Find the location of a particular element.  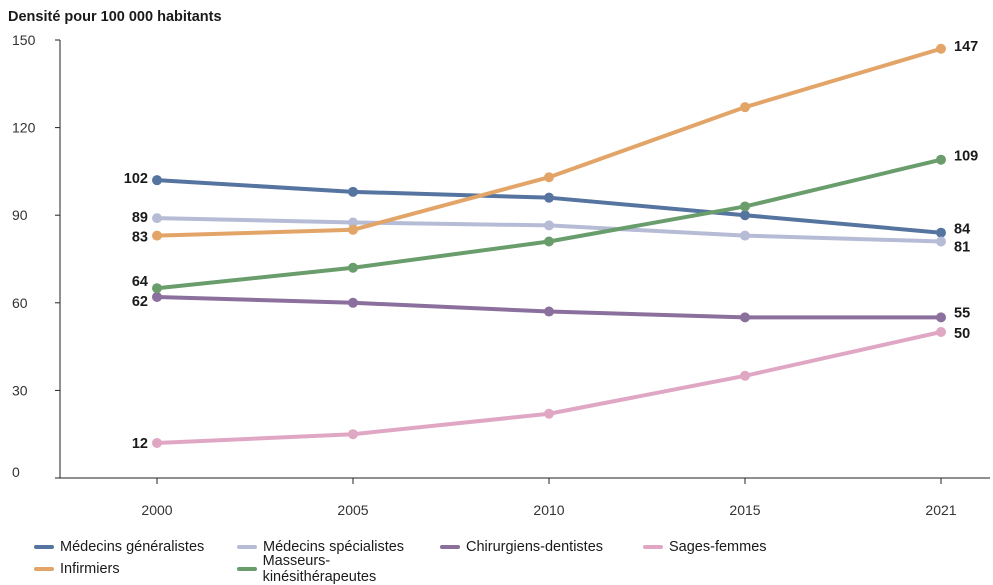

legend-item: Médecins généralistes is located at coordinates (135, 547).